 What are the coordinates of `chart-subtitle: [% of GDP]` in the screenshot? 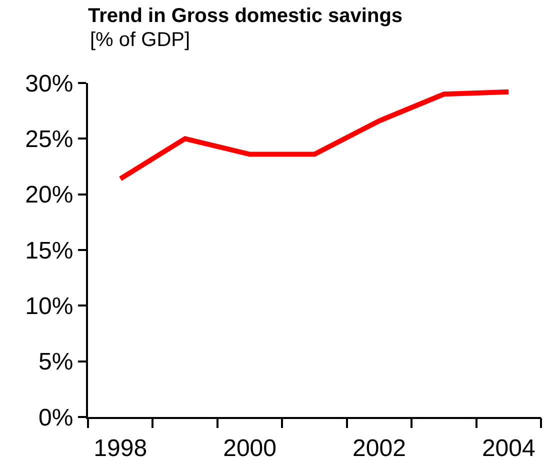 It's located at (140, 40).